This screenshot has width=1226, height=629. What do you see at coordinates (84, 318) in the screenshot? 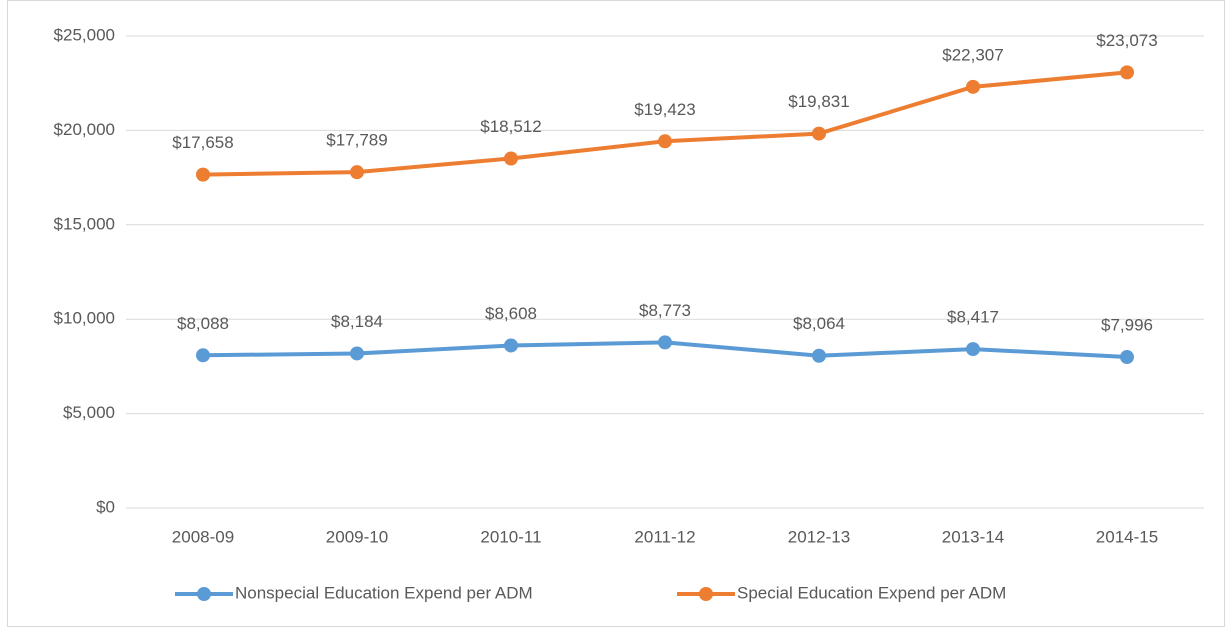
I see `y-tick-label: $10,000` at bounding box center [84, 318].